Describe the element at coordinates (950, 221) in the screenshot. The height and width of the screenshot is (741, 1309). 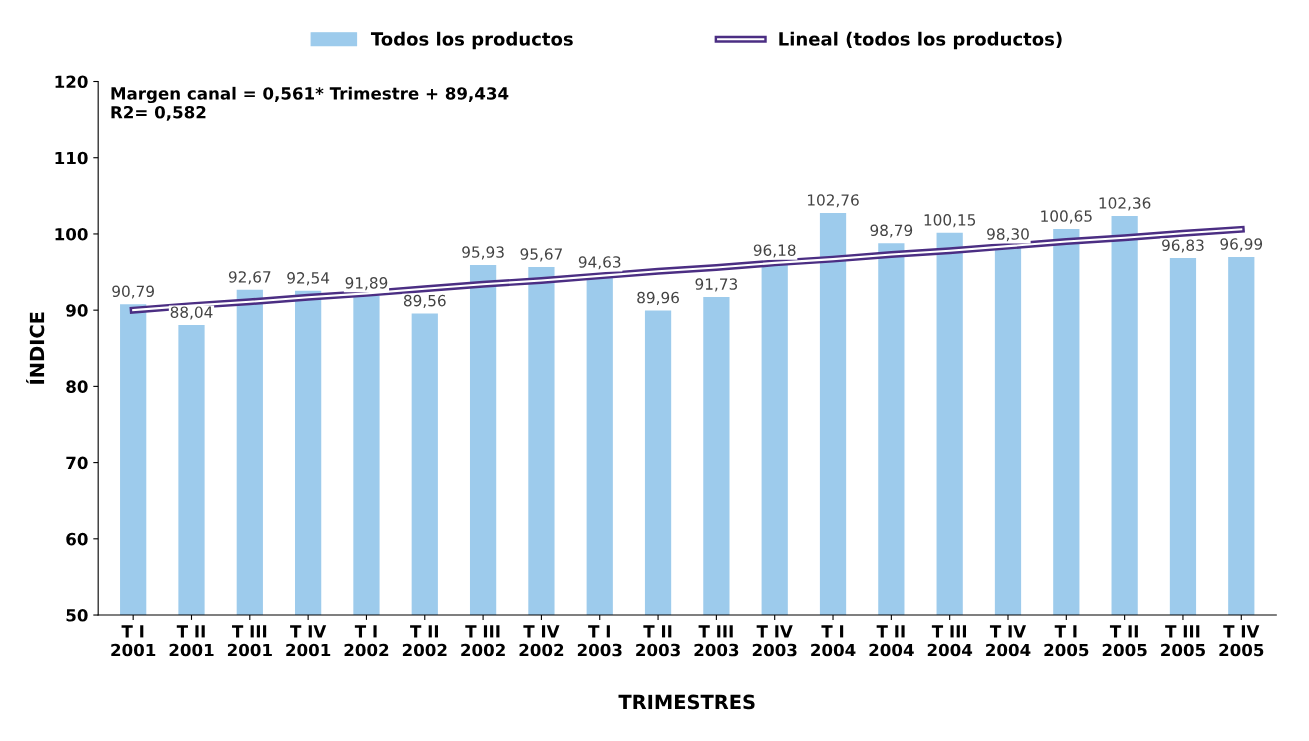
I see `data-label: 100,15` at that location.